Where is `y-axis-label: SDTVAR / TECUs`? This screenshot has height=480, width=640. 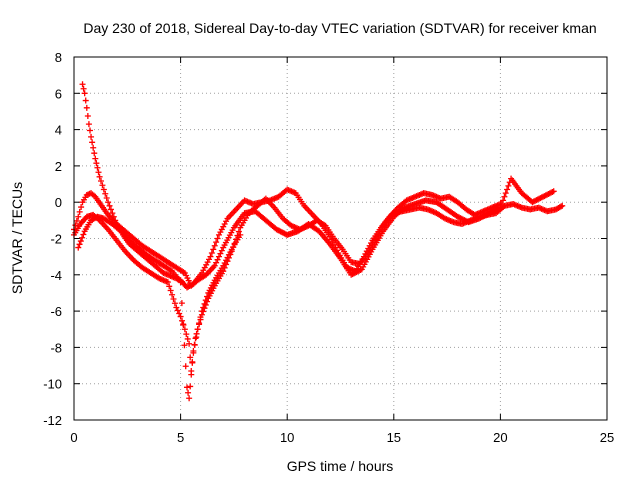
y-axis-label: SDTVAR / TECUs is located at coordinates (17, 238).